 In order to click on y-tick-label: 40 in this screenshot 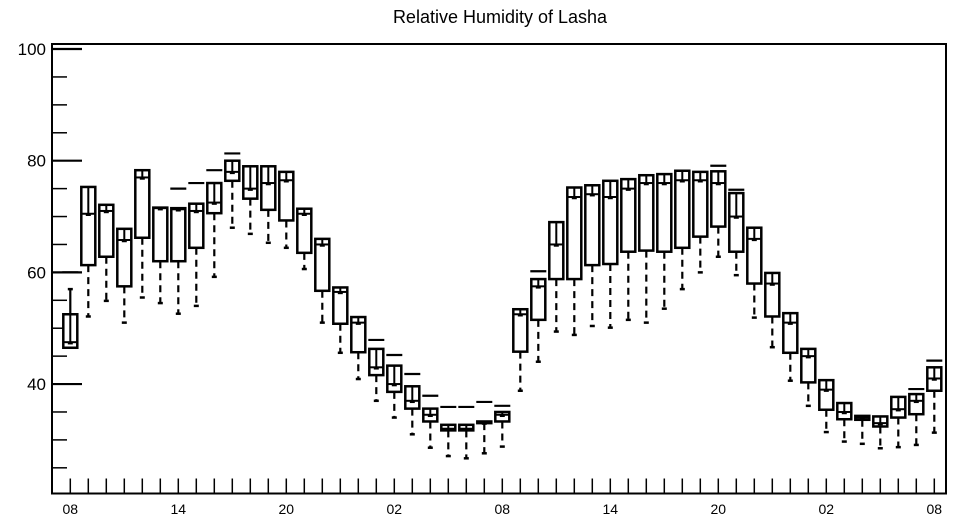, I will do `click(36, 384)`.